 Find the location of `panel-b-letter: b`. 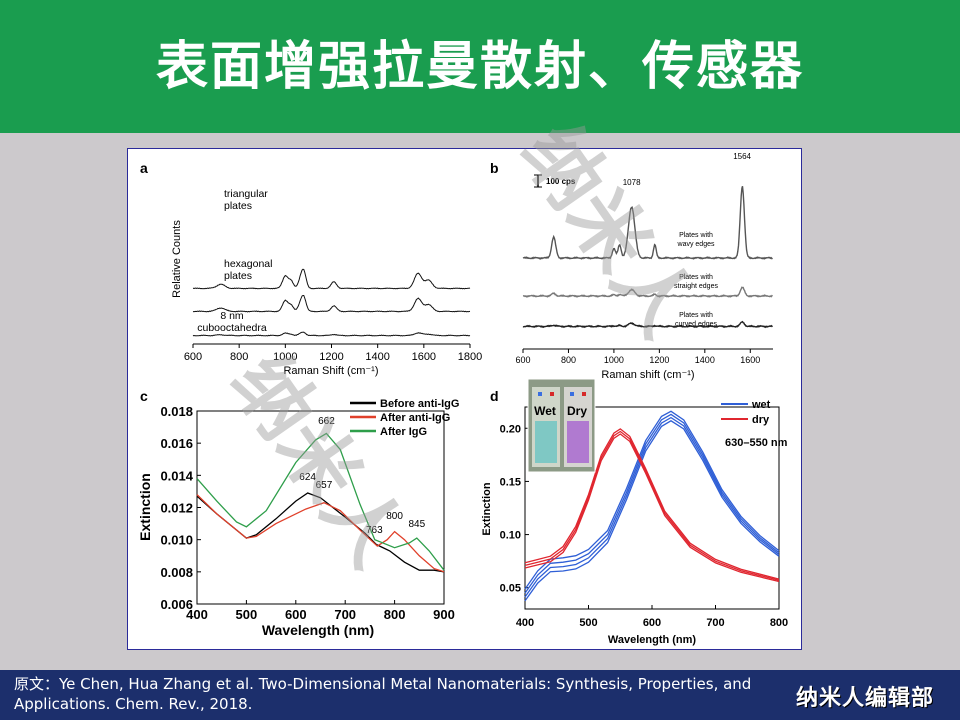

panel-b-letter: b is located at coordinates (494, 168).